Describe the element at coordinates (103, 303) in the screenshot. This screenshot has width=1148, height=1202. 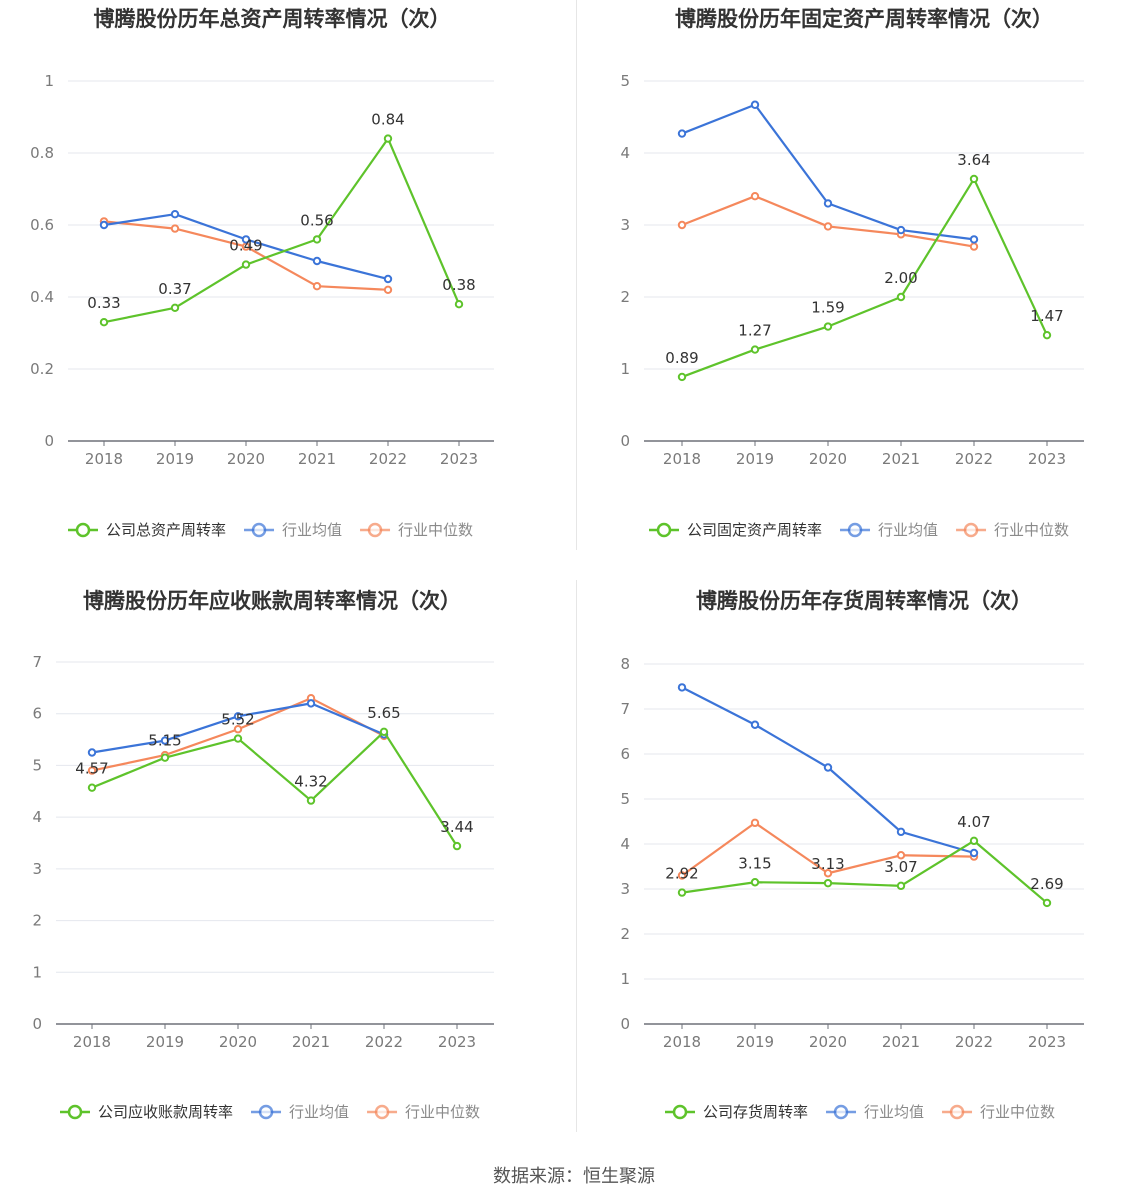
I see `company-data-label: 0.33` at that location.